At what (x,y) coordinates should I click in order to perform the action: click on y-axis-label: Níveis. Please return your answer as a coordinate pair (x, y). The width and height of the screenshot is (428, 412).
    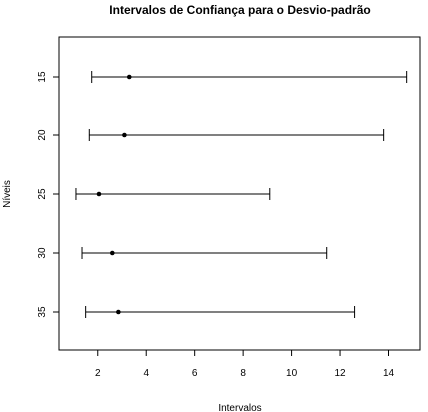
    Looking at the image, I should click on (7, 194).